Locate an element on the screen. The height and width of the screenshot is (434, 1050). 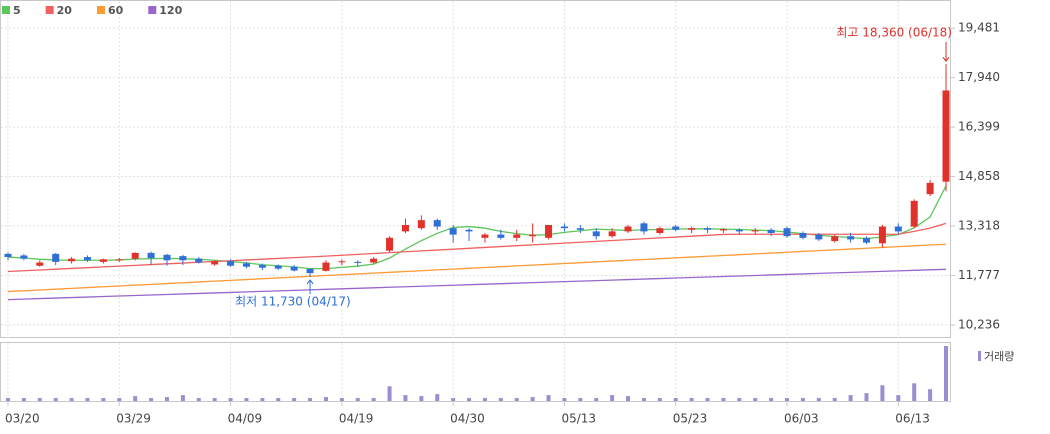
y-tick-label: 14,858 is located at coordinates (979, 176).